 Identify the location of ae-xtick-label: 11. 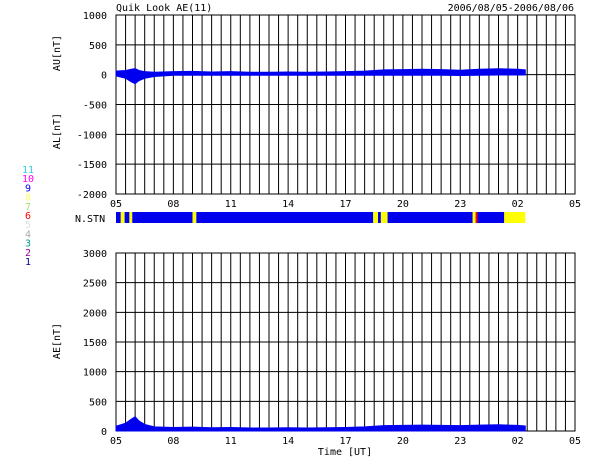
(231, 441).